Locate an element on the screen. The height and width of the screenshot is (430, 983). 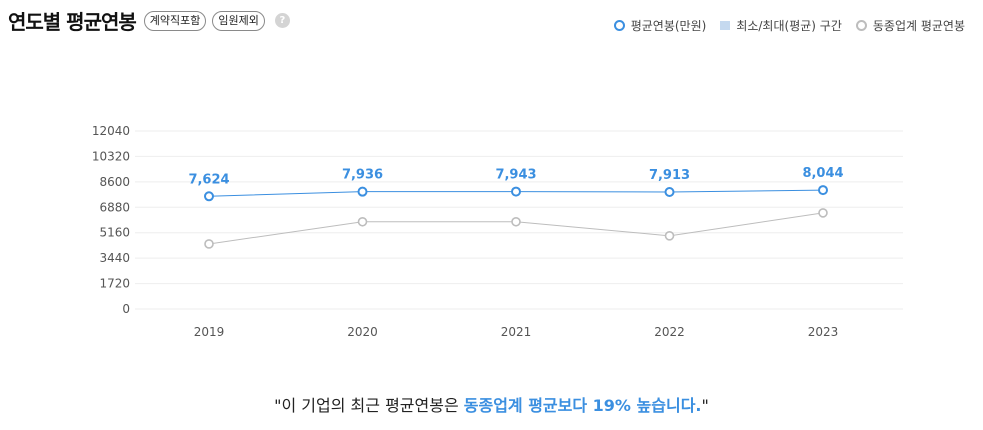
chart-legend: 평균연봉(만원) 최소/최대(평균) 구간 동종업계 평균연봉 is located at coordinates (789, 25).